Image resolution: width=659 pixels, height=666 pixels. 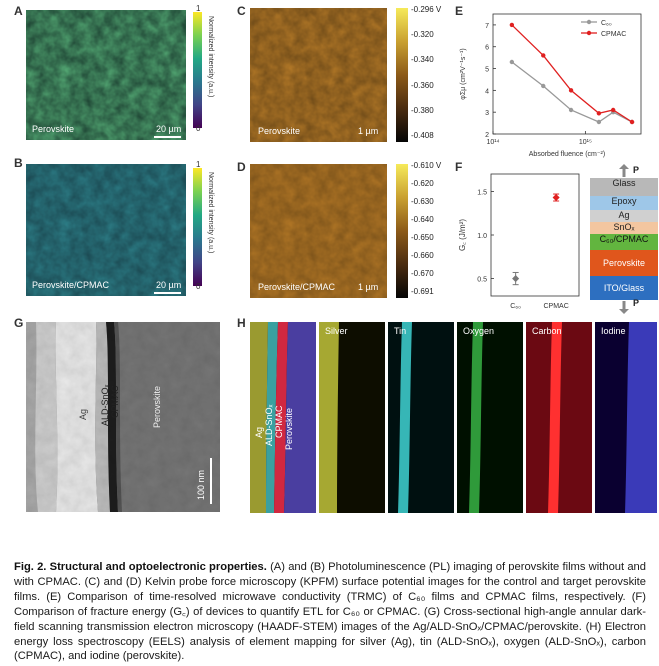 I want to click on stack-ag: Ag, so click(x=624, y=216).